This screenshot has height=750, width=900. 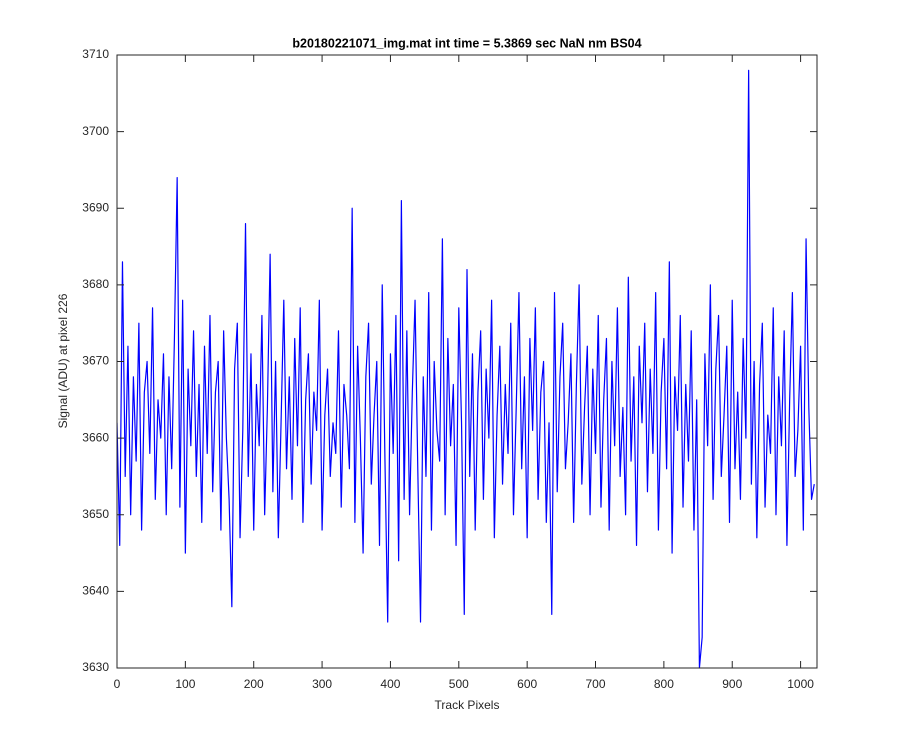 What do you see at coordinates (95, 514) in the screenshot?
I see `y-tick-label: 3650` at bounding box center [95, 514].